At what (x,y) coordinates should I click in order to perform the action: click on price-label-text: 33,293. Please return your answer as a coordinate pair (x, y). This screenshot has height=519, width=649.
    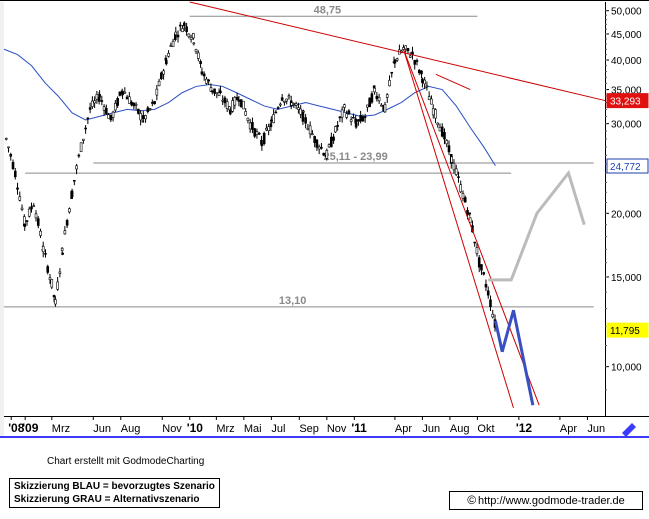
    Looking at the image, I should click on (625, 102).